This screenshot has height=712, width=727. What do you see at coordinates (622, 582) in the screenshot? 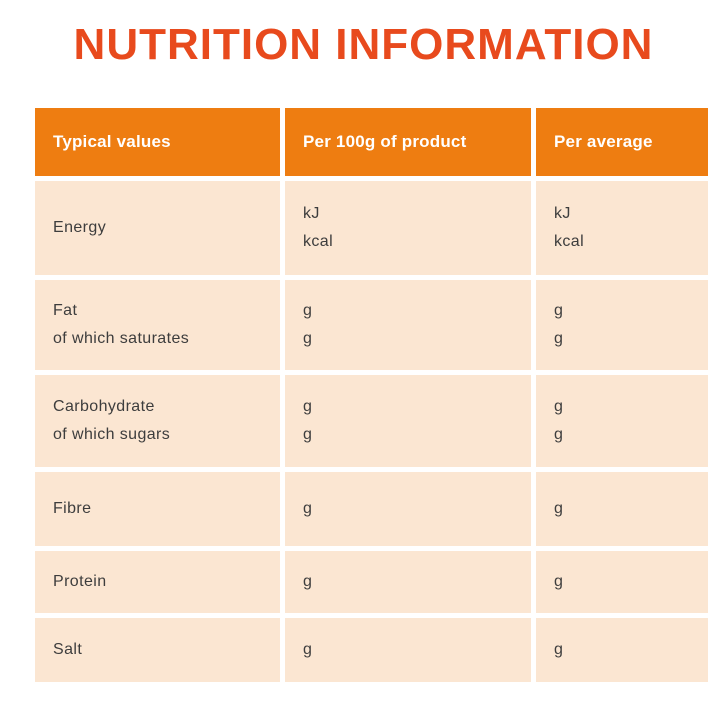
I see `row-protein-per-average: g` at bounding box center [622, 582].